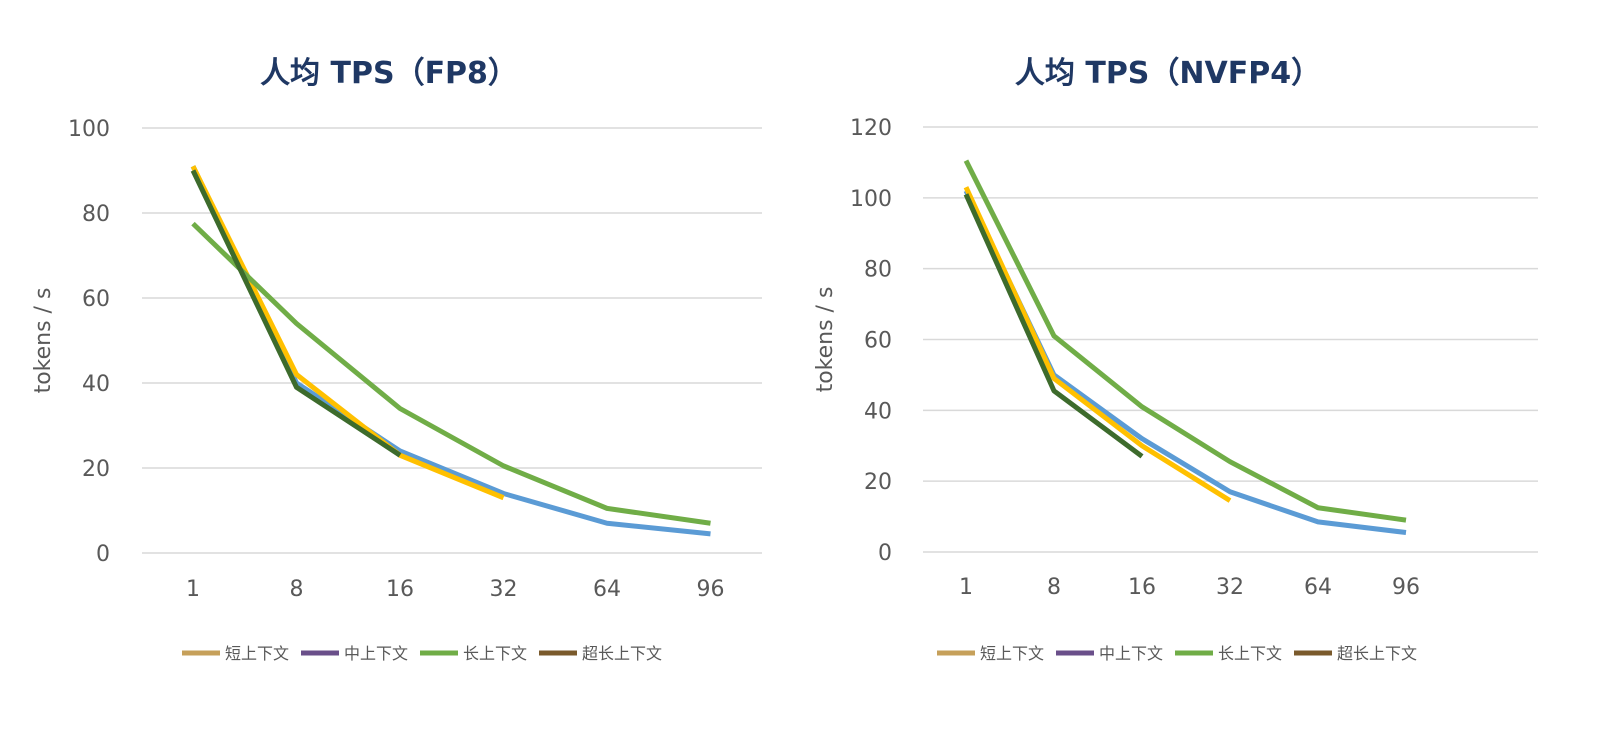 This screenshot has height=736, width=1619. What do you see at coordinates (871, 128) in the screenshot?
I see `y-tick-label: 120` at bounding box center [871, 128].